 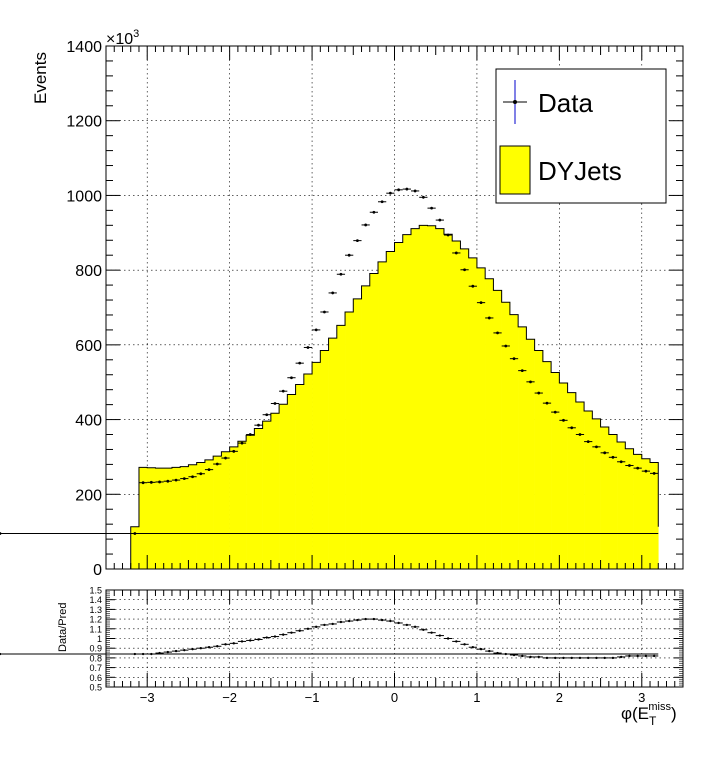 I want to click on main-y-tick-label-7: 1400, so click(x=84, y=47).